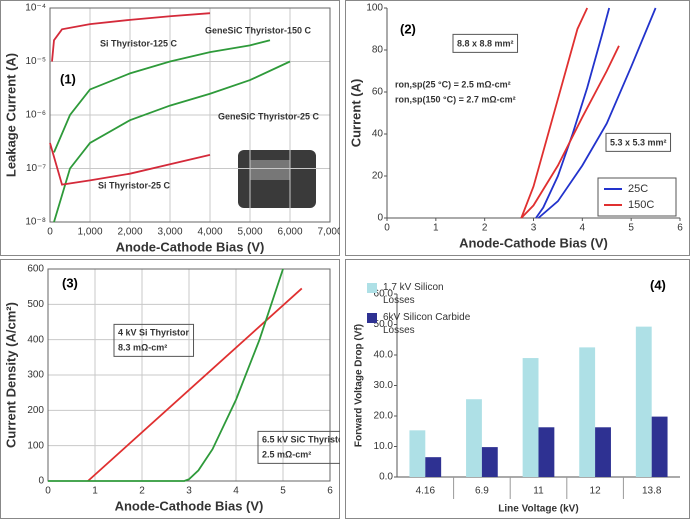  Describe the element at coordinates (89, 232) in the screenshot. I see `x-tick-label: 1,000` at that location.